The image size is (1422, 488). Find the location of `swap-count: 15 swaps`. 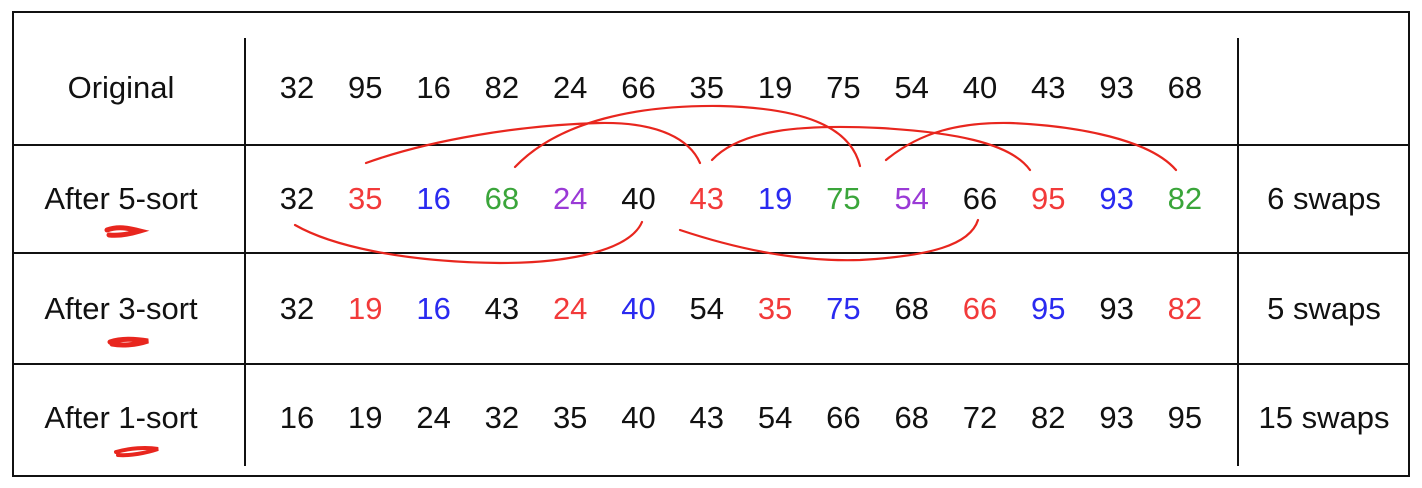

swap-count: 15 swaps is located at coordinates (1324, 417).